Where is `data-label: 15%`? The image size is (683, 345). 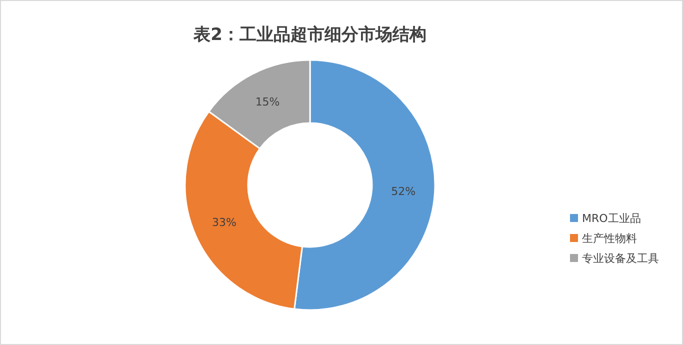 data-label: 15% is located at coordinates (267, 102).